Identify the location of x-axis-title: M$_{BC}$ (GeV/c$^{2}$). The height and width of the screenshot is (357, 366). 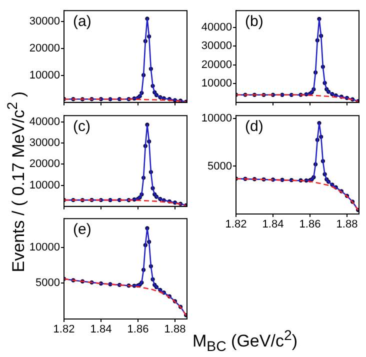
(245, 342).